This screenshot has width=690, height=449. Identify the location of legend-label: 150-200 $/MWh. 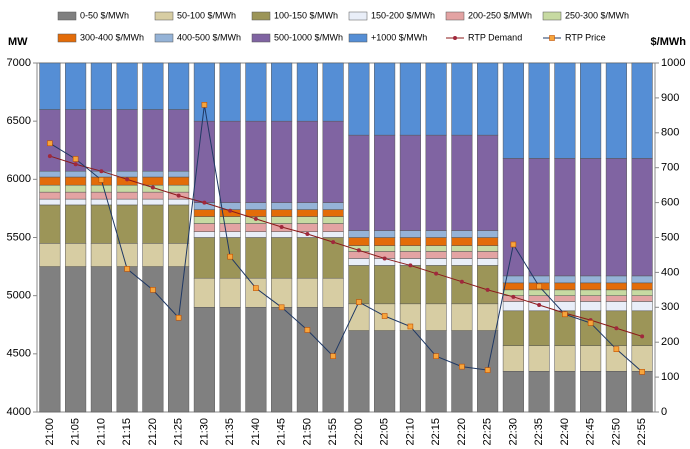
(403, 15).